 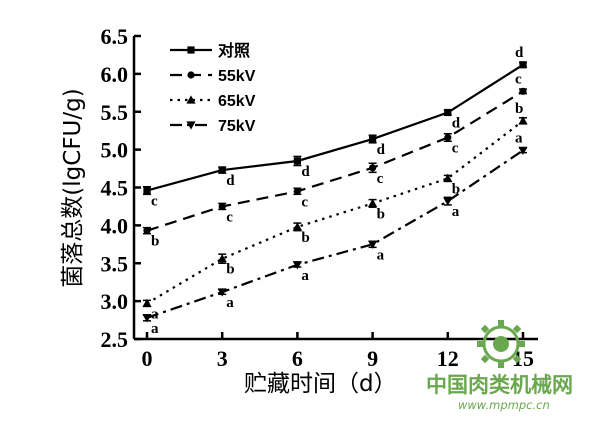 What do you see at coordinates (234, 50) in the screenshot?
I see `legend-label: 对照` at bounding box center [234, 50].